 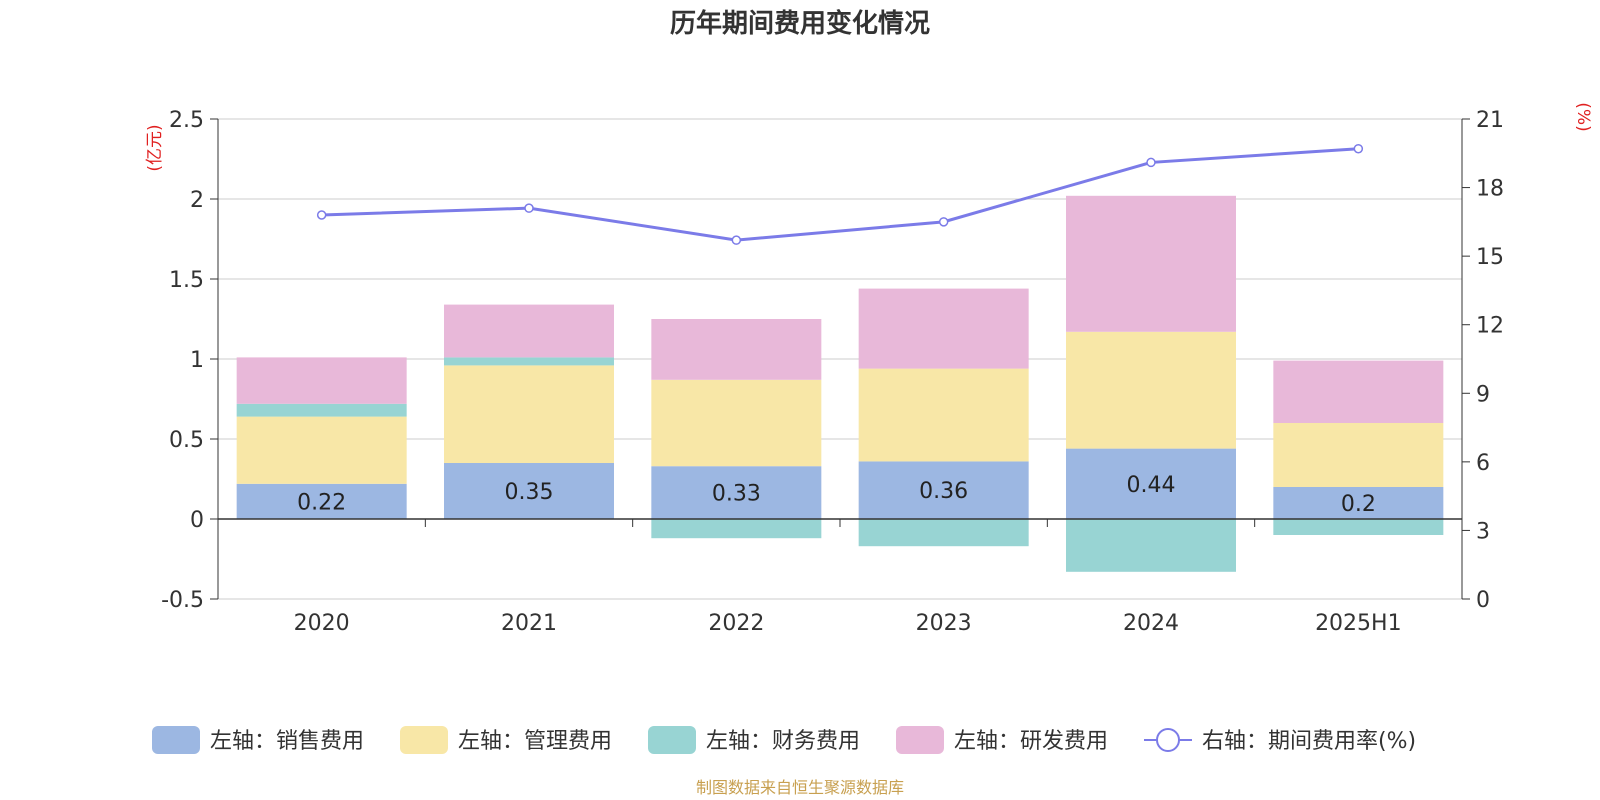 I want to click on legend-item: 左轴：管理费用, so click(x=506, y=740).